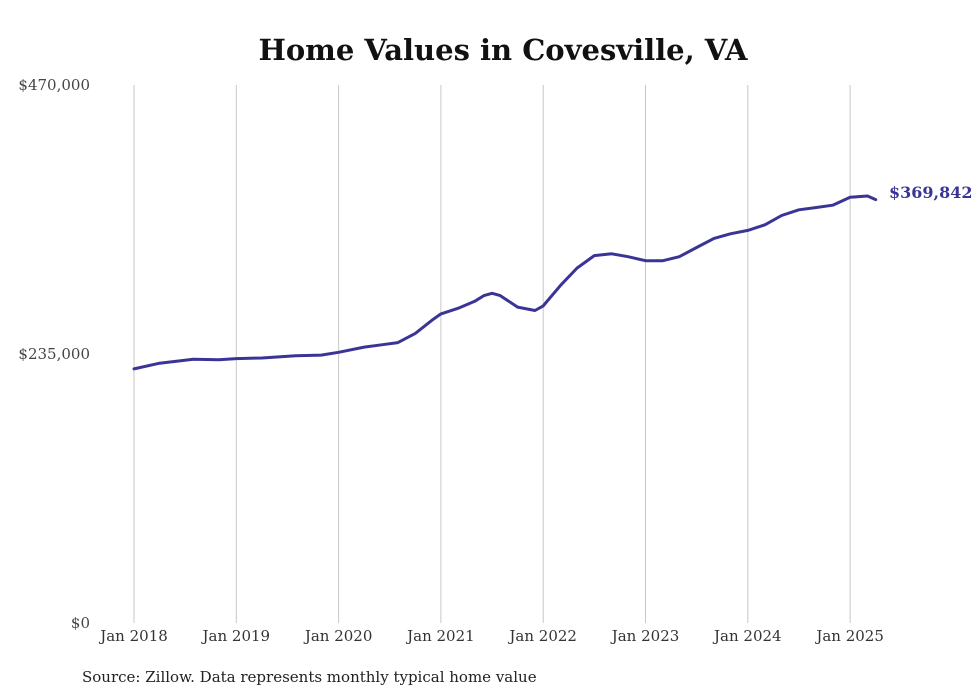 Image resolution: width=980 pixels, height=699 pixels. What do you see at coordinates (645, 636) in the screenshot?
I see `x-tick-label: Jan 2023` at bounding box center [645, 636].